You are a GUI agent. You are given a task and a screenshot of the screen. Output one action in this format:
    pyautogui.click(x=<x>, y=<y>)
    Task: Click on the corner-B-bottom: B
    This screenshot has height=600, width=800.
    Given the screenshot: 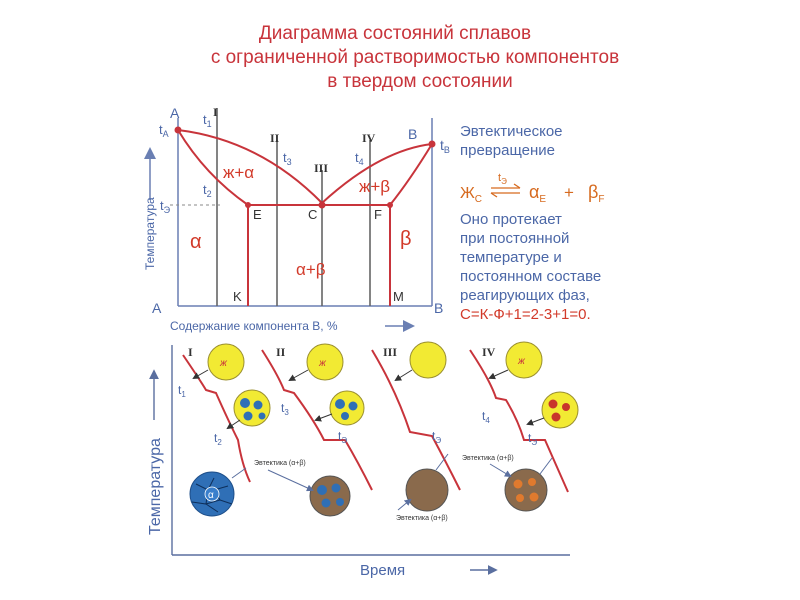 What is the action you would take?
    pyautogui.click(x=438, y=308)
    